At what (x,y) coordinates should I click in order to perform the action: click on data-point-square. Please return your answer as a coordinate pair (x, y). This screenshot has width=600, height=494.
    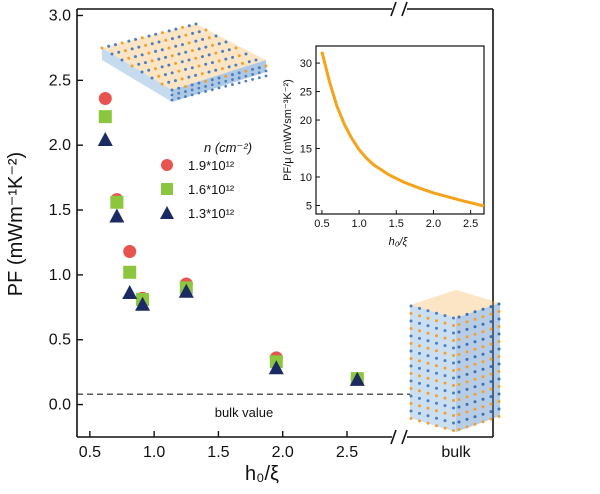
    Looking at the image, I should click on (117, 202).